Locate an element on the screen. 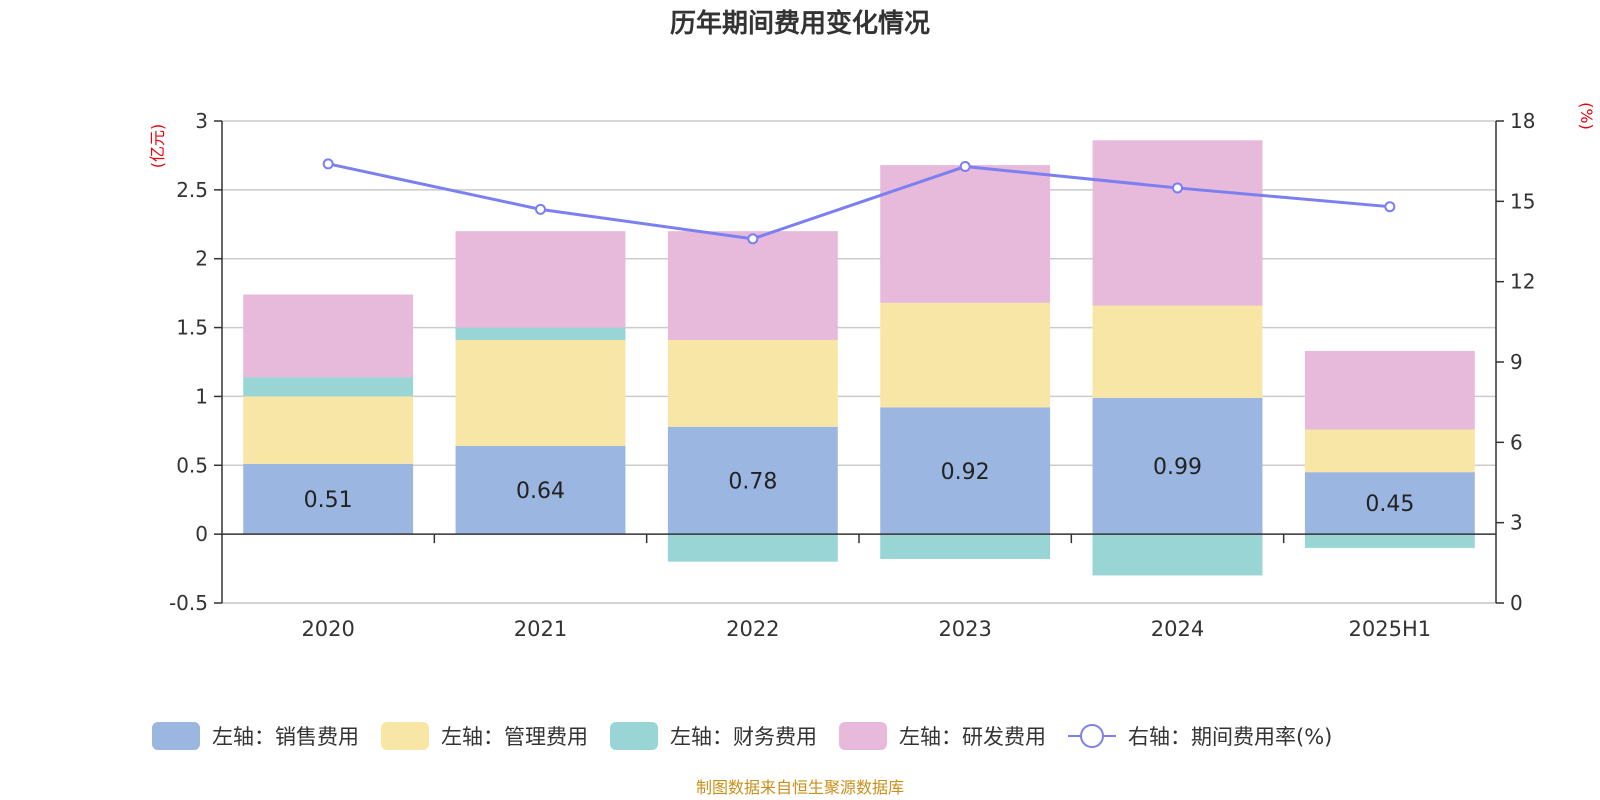  legend: 左轴：销售费用 左轴：管理费用 左轴：财务费用 左轴：研发费用 右轴：期间费用率(%) is located at coordinates (742, 736).